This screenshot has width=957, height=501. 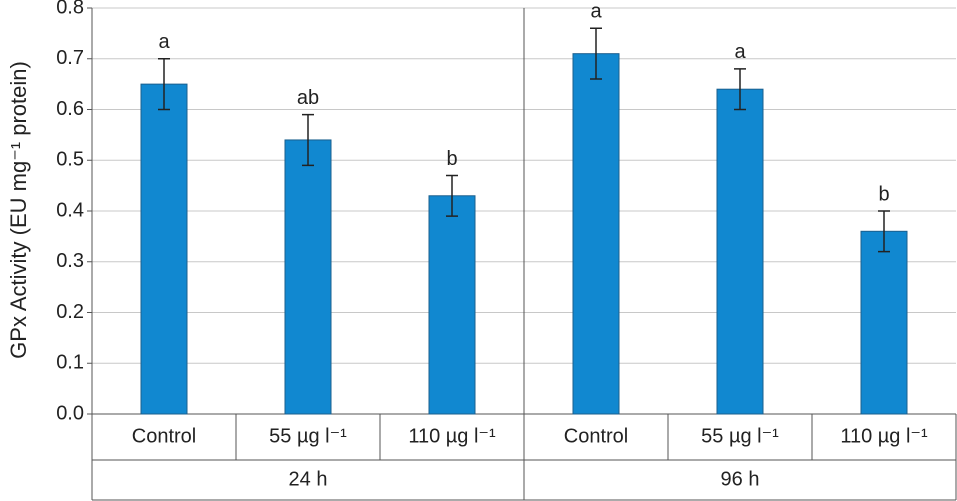 What do you see at coordinates (70, 9) in the screenshot?
I see `y-tick-label: 0.8` at bounding box center [70, 9].